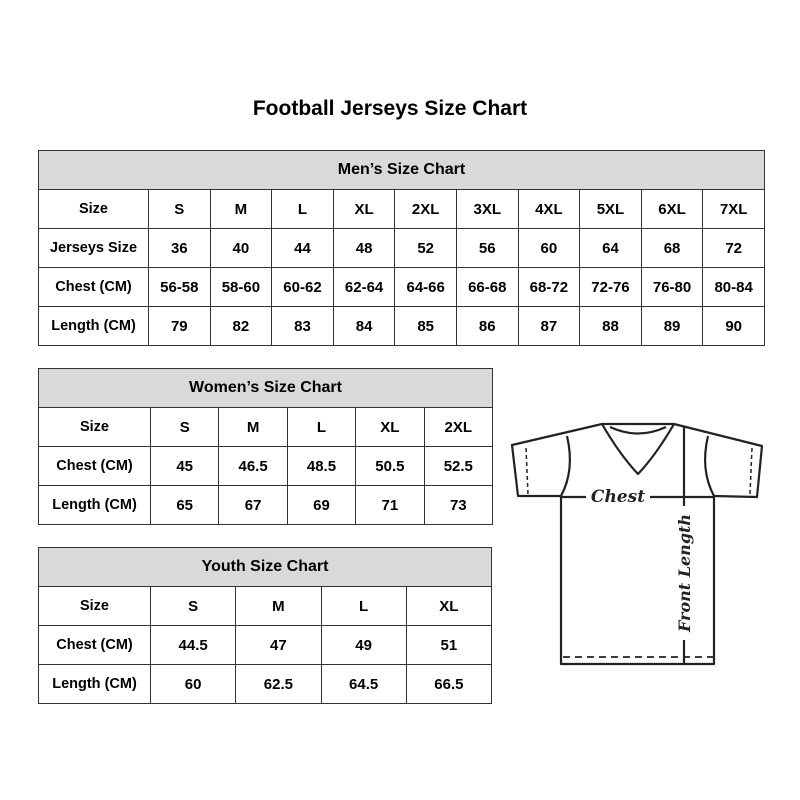 This screenshot has width=800, height=800. Describe the element at coordinates (610, 209) in the screenshot. I see `table-cell: 5XL` at that location.